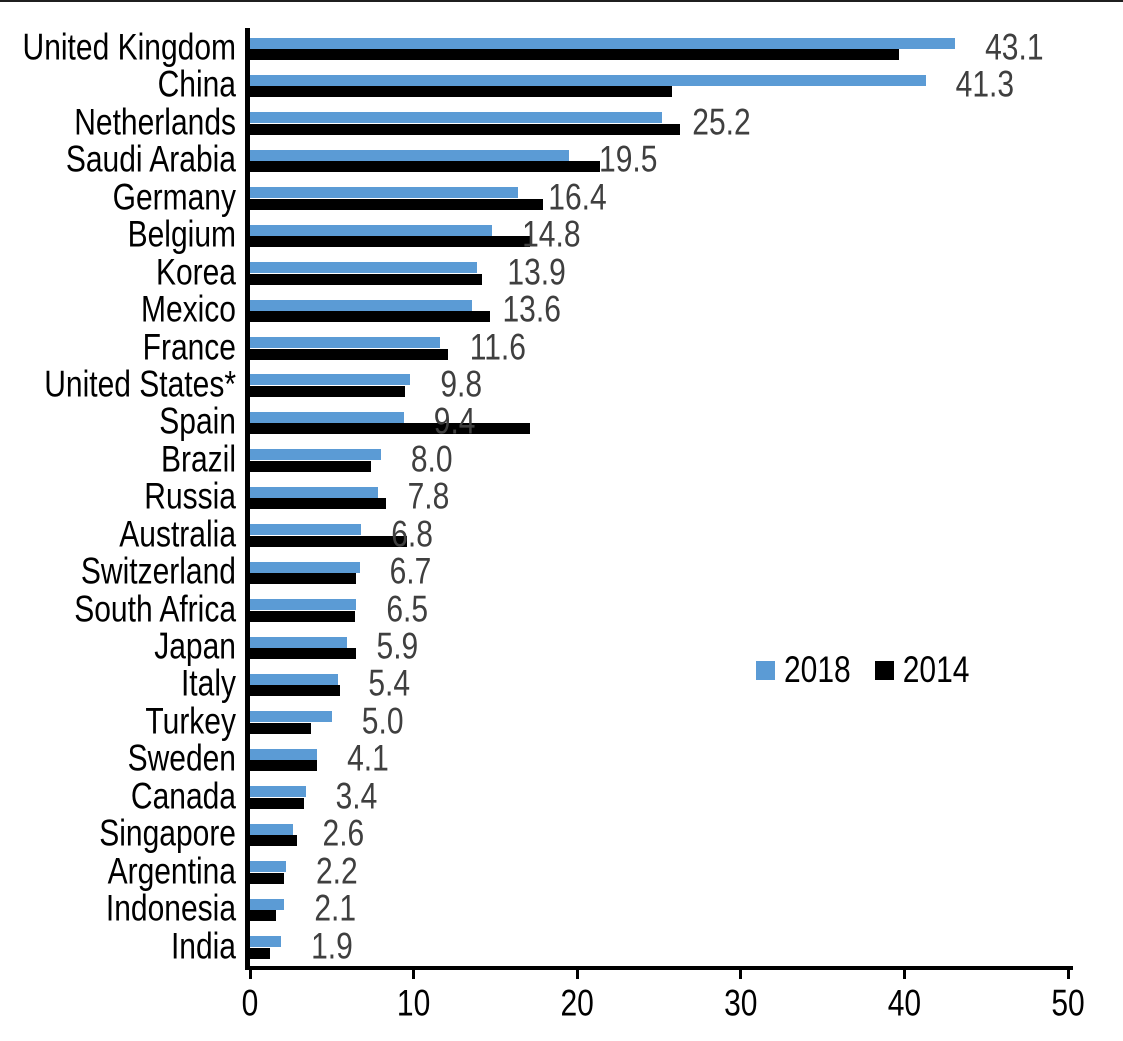 This screenshot has height=1041, width=1123. I want to click on legend-item-2014: 2014, so click(922, 670).